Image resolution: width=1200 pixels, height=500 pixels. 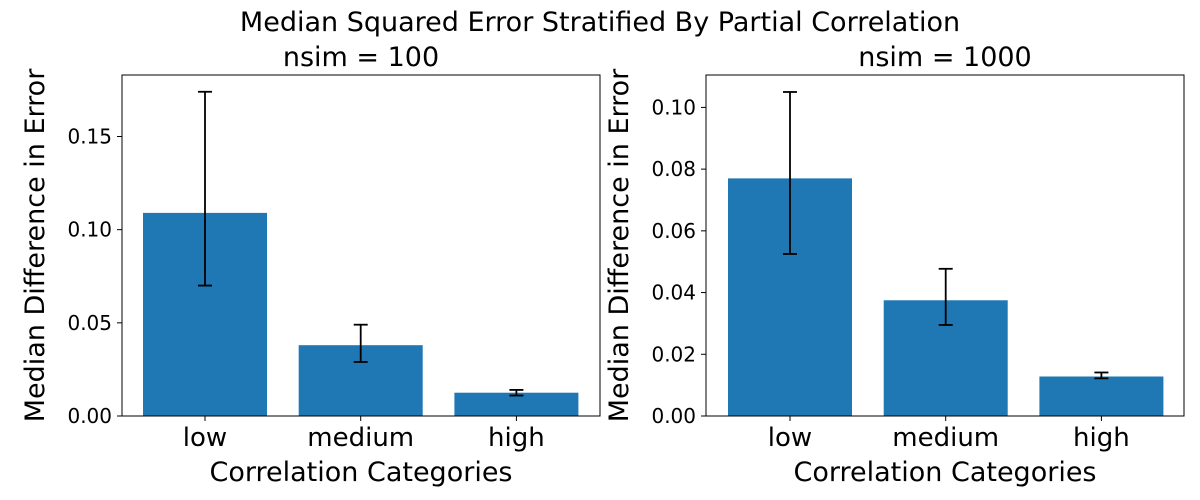 What do you see at coordinates (89, 136) in the screenshot?
I see `y-tick-label: 0.15` at bounding box center [89, 136].